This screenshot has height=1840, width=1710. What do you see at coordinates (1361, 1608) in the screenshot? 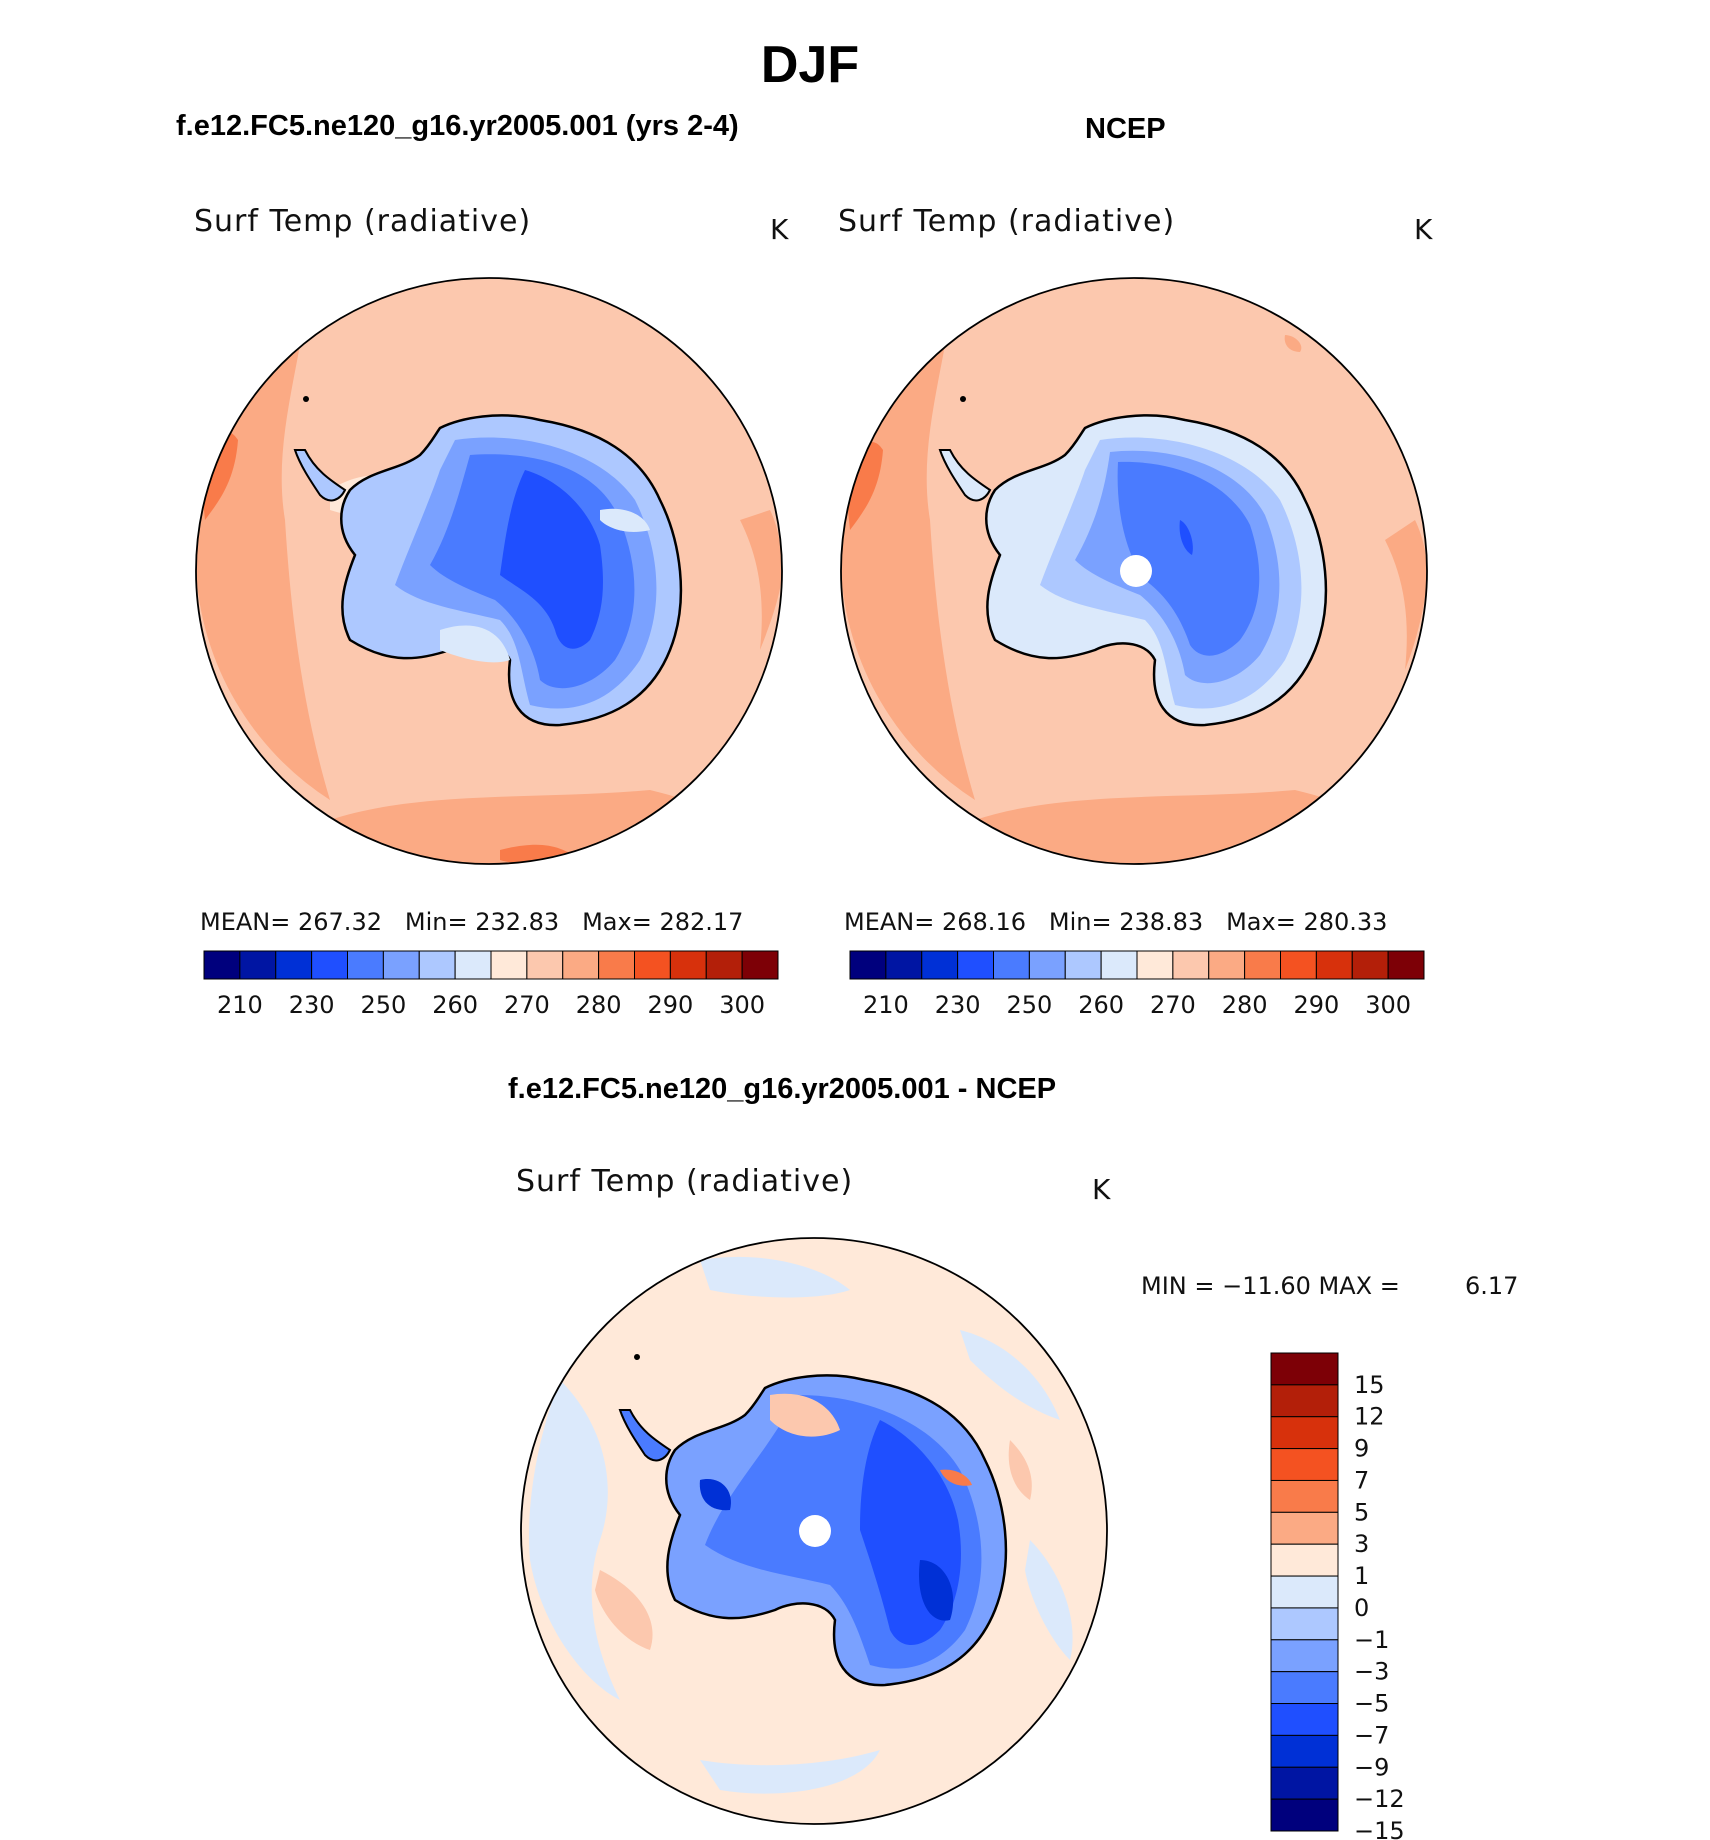
I see `colorbar-tick-label: 0` at bounding box center [1361, 1608].